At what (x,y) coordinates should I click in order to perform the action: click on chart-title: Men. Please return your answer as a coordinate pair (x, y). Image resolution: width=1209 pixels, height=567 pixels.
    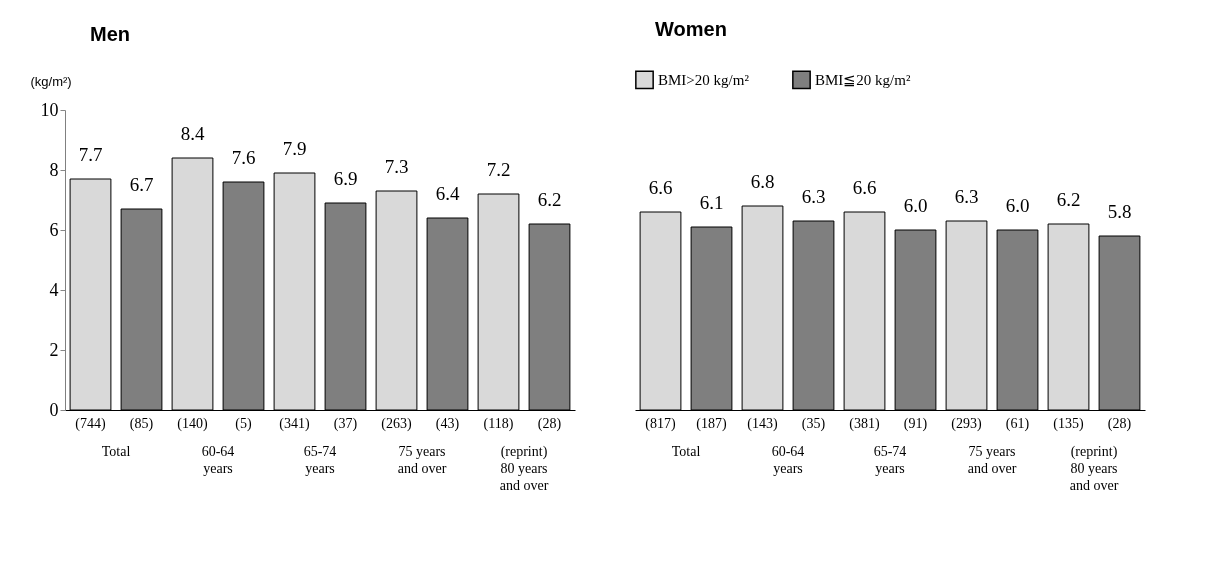
    Looking at the image, I should click on (110, 34).